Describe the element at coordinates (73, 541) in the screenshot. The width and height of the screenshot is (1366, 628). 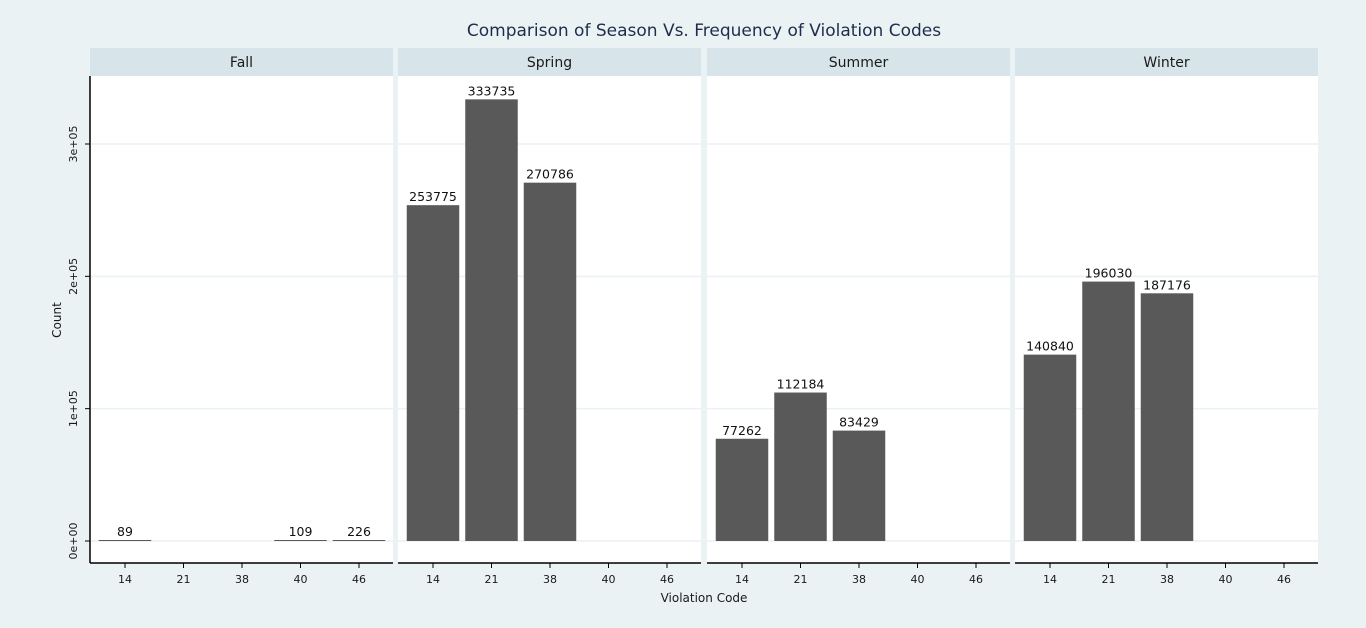
I see `y-tick-label: 0e+00` at that location.